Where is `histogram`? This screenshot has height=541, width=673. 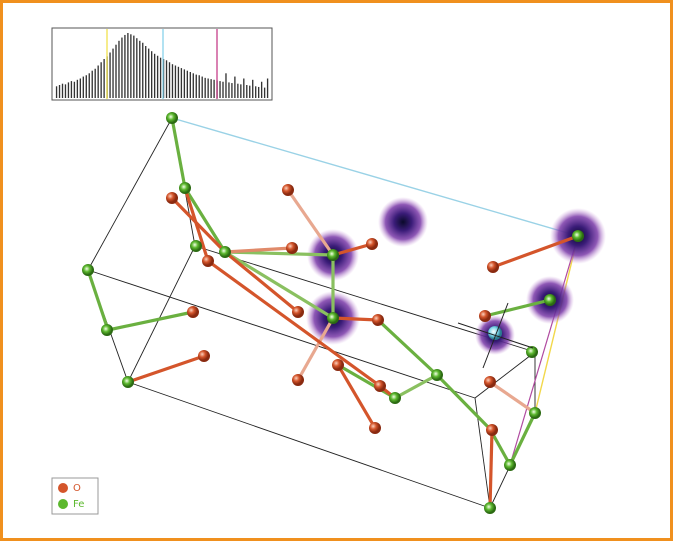
histogram is located at coordinates (162, 64).